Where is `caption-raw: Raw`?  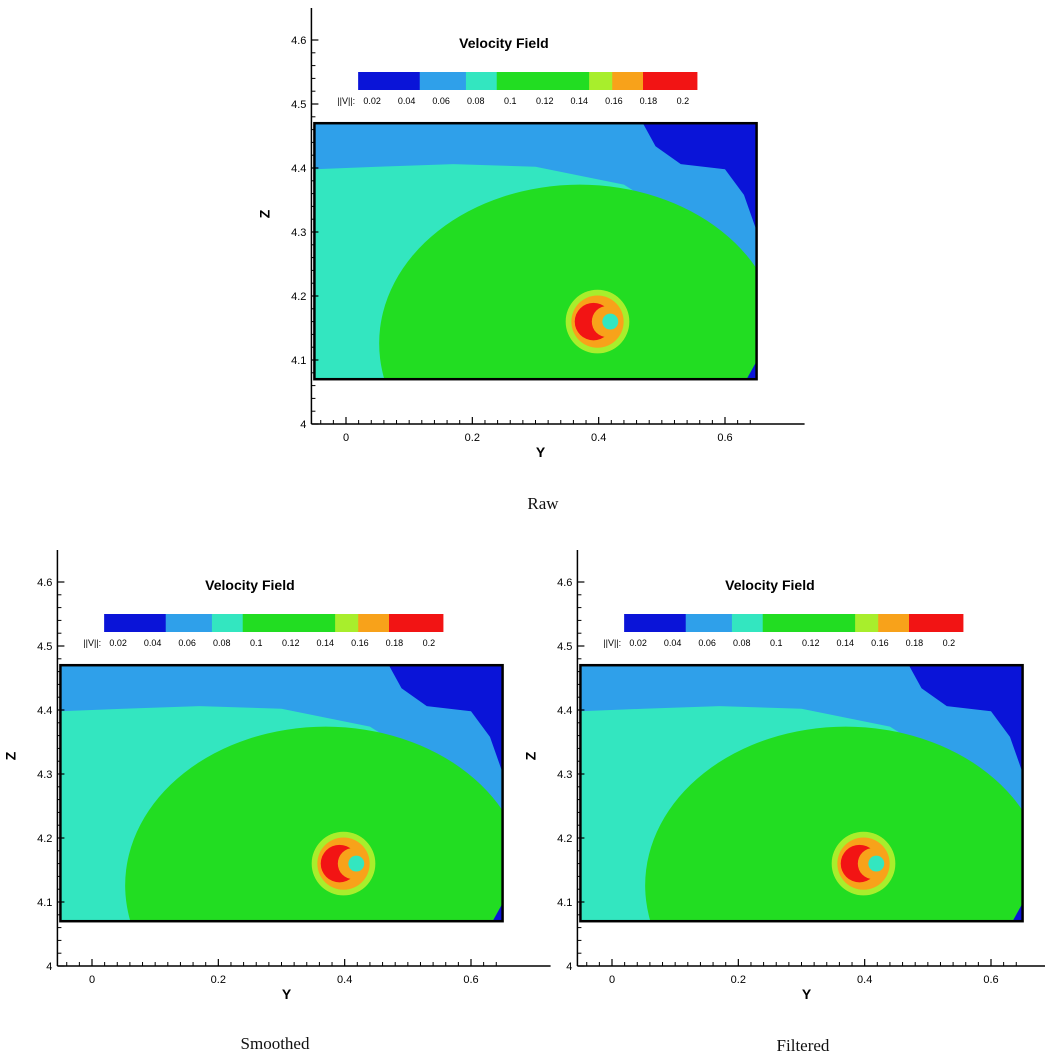
caption-raw: Raw is located at coordinates (543, 503).